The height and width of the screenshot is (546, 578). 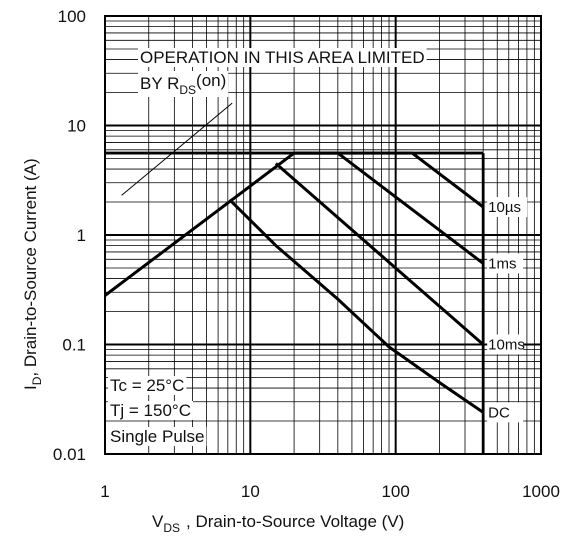 I want to click on series-label: 10ms, so click(x=506, y=345).